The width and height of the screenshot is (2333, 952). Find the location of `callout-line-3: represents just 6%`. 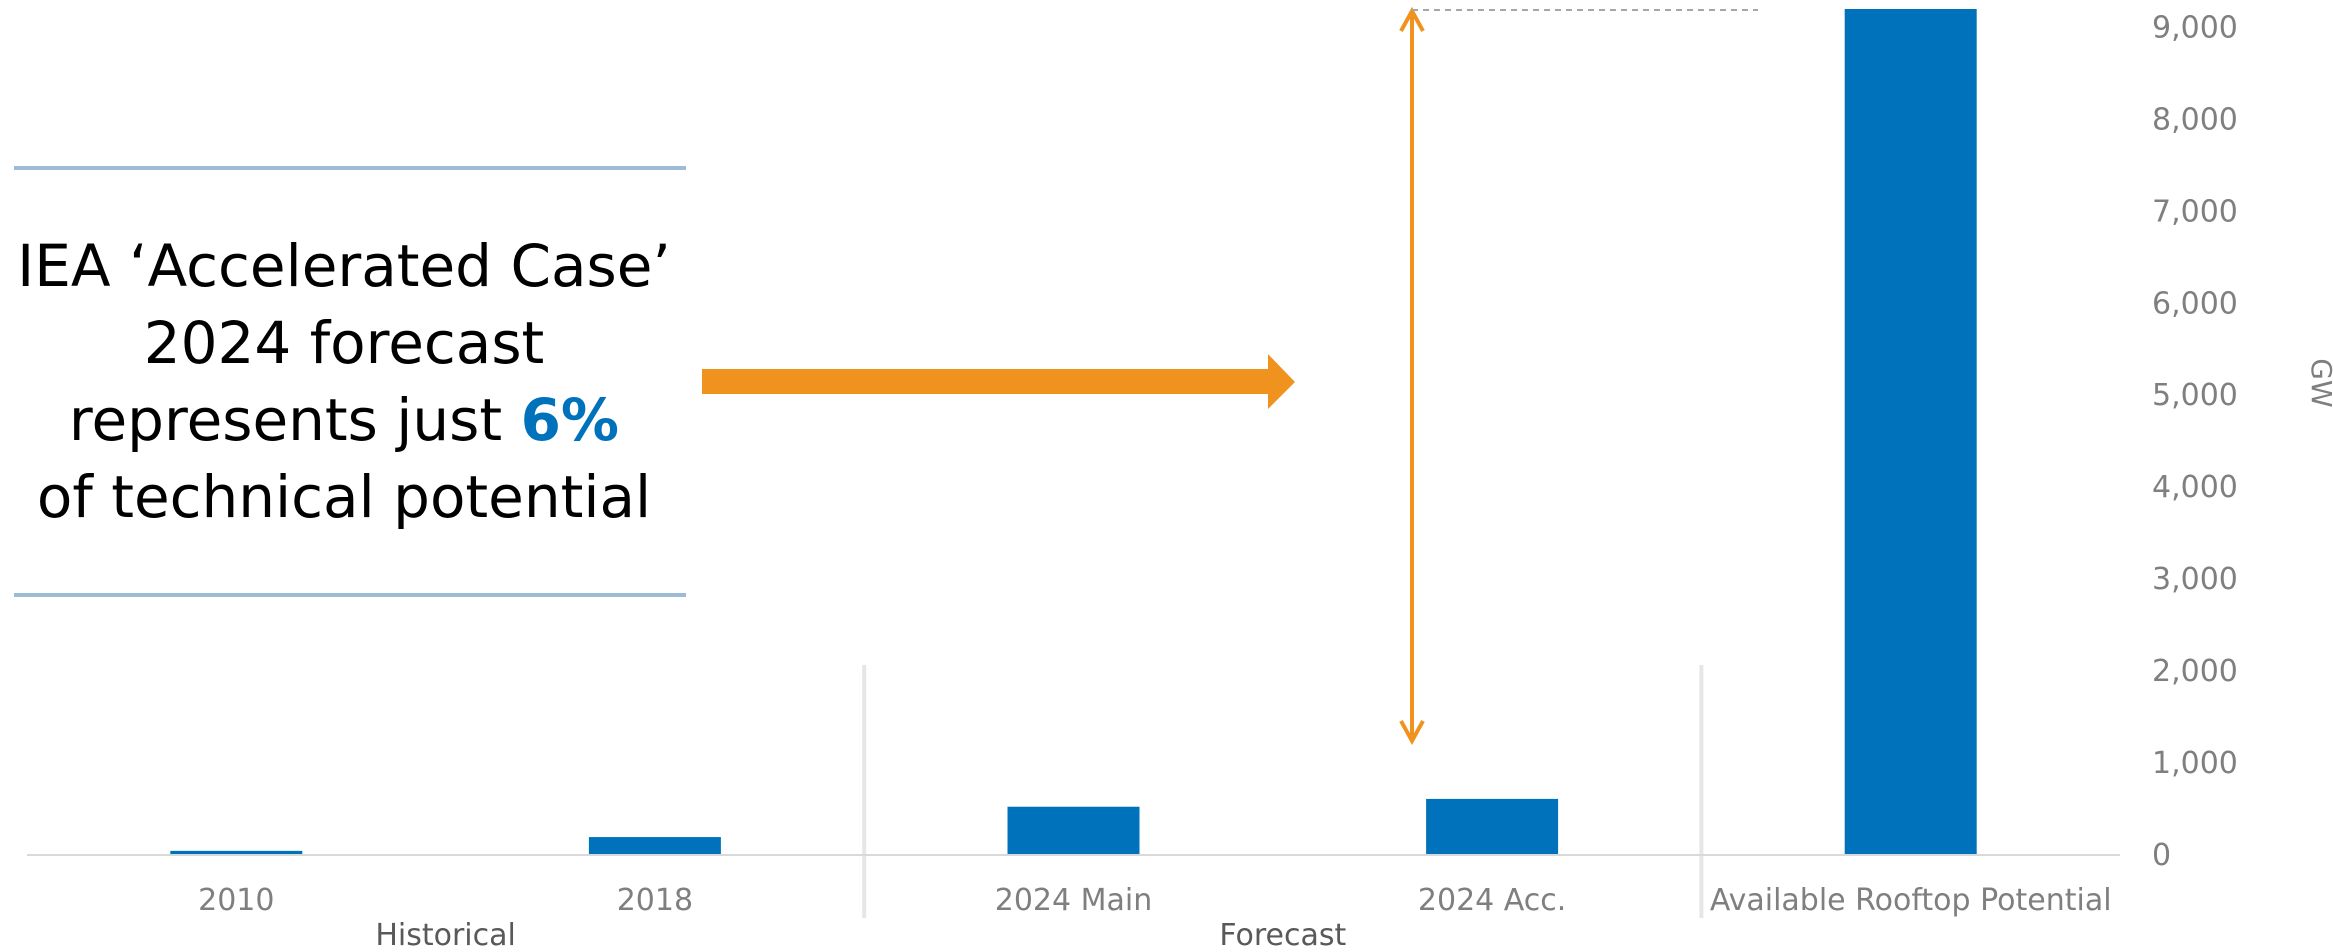

callout-line-3: represents just 6% is located at coordinates (344, 420).